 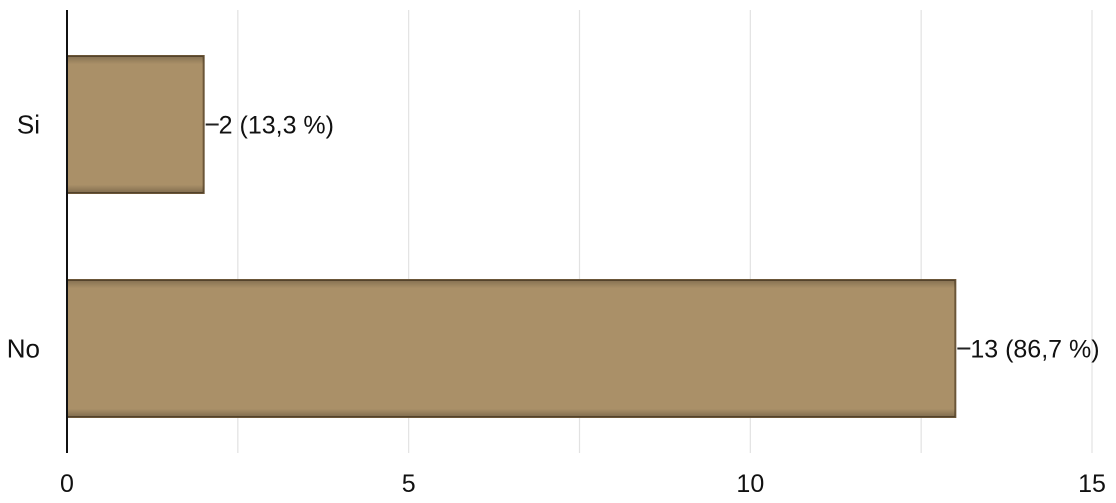 What do you see at coordinates (1034, 350) in the screenshot?
I see `data-label: 13 (86,7 %)` at bounding box center [1034, 350].